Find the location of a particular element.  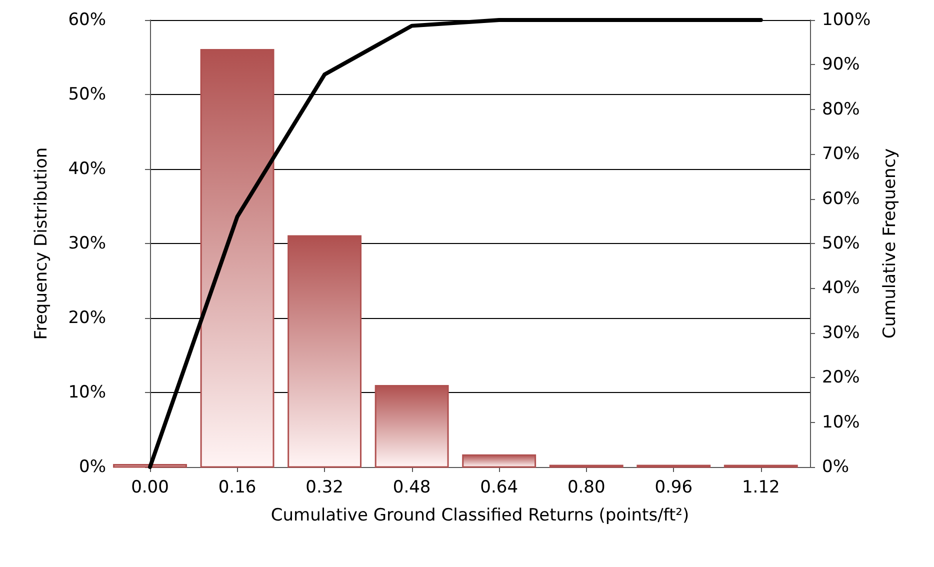

y-tick-label: 0% is located at coordinates (92, 467).